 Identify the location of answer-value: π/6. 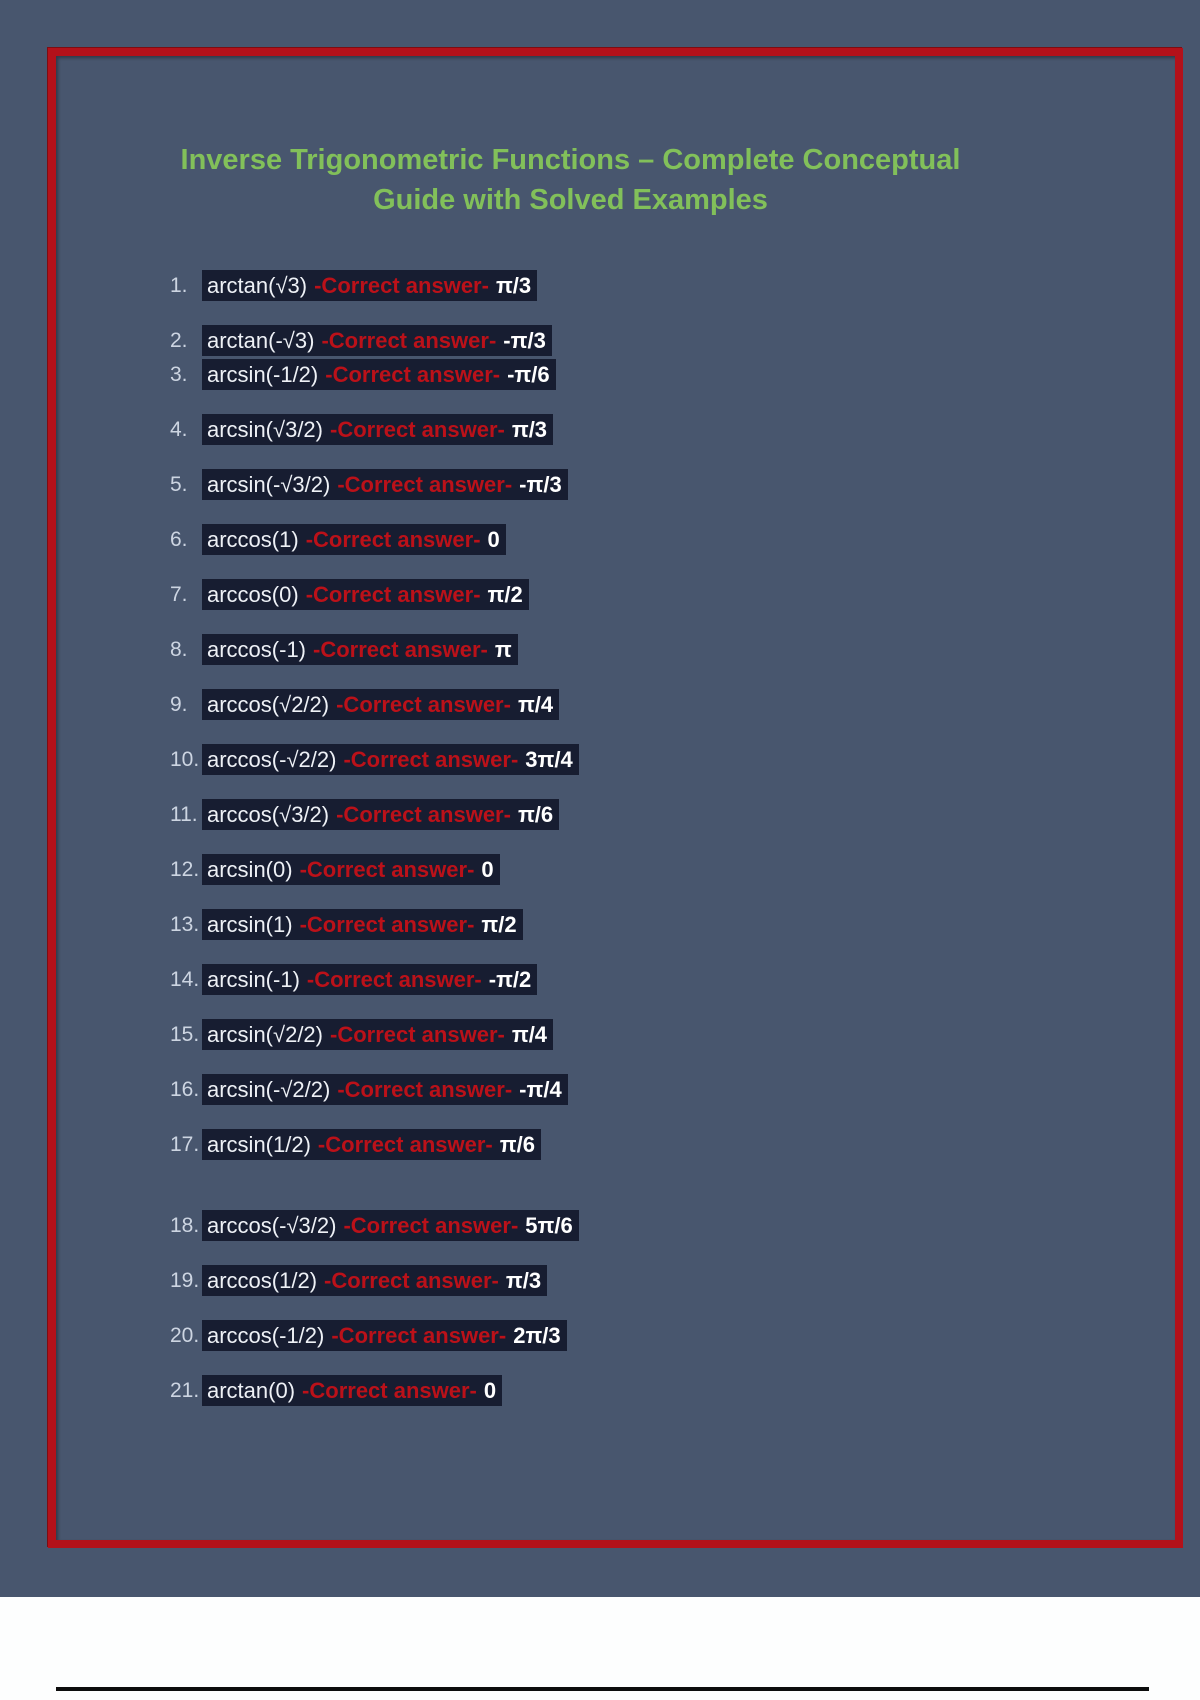
(535, 814).